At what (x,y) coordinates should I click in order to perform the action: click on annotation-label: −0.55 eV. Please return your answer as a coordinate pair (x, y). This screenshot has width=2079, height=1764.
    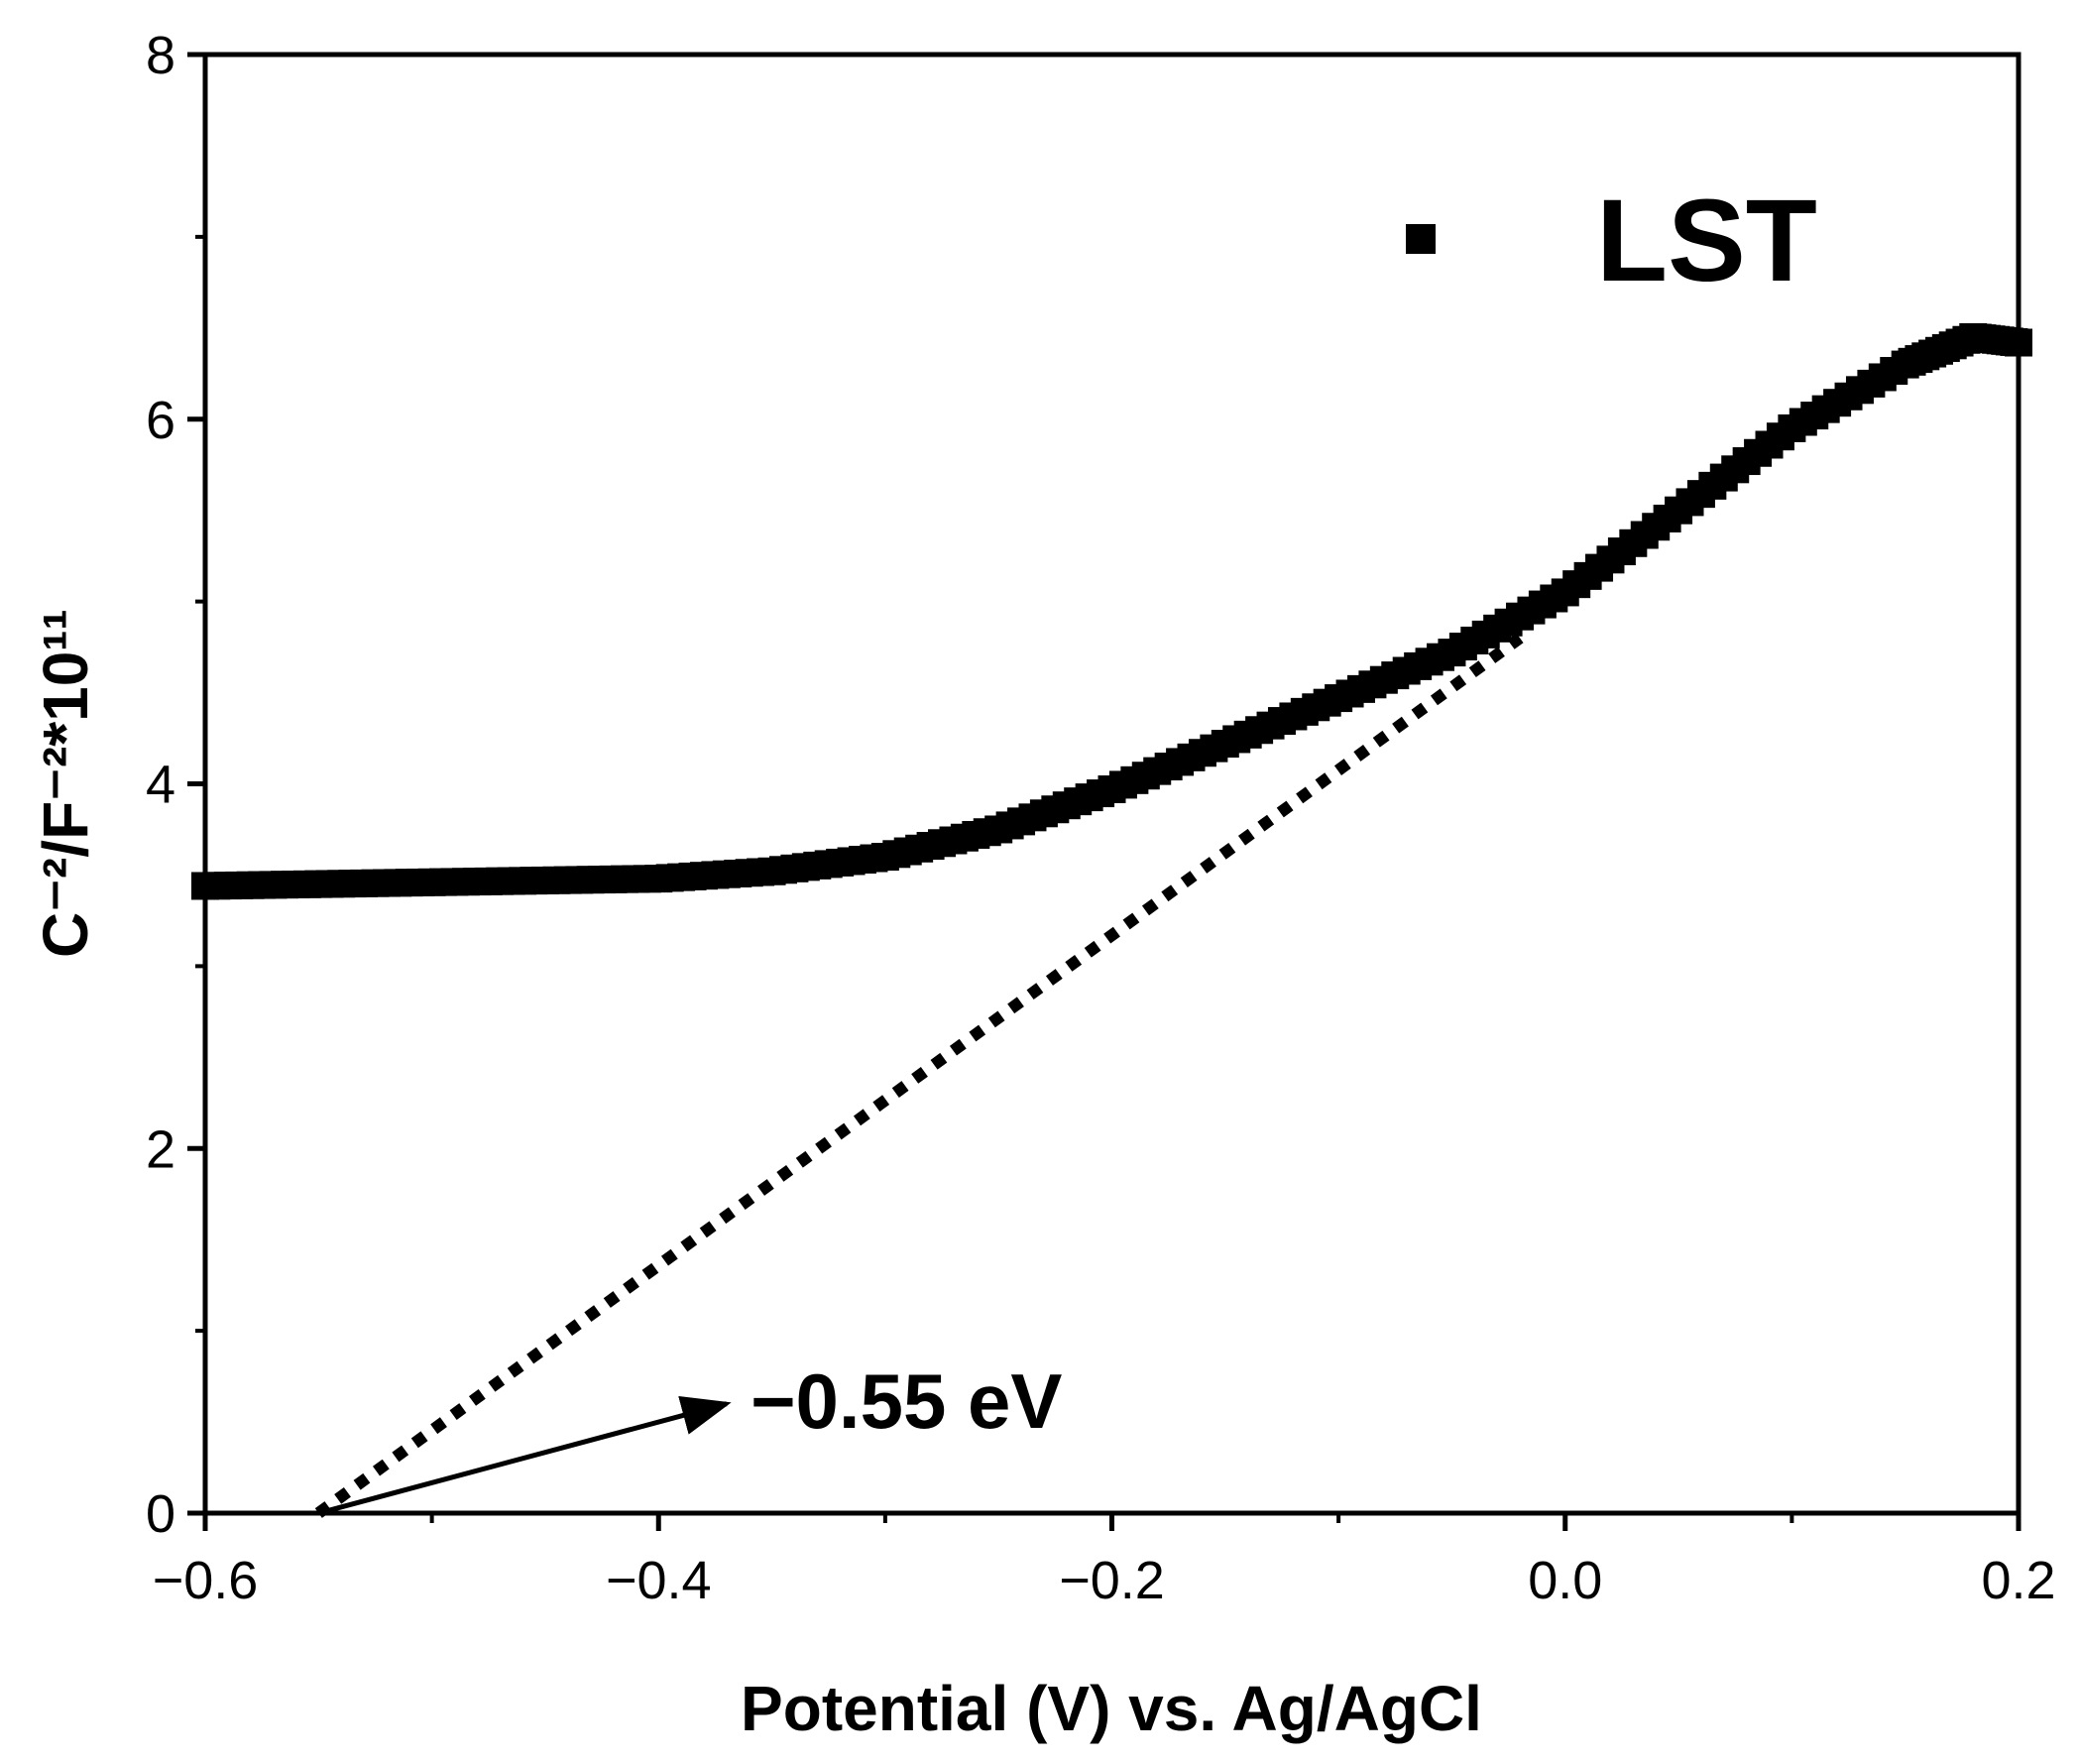
    Looking at the image, I should click on (906, 1401).